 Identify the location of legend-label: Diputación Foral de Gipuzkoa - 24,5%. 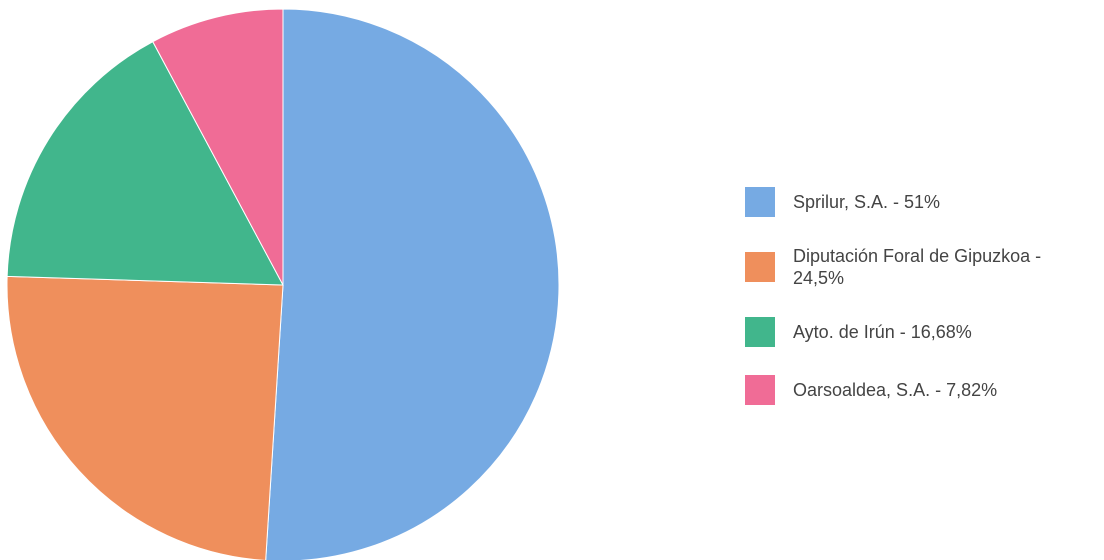
(917, 267).